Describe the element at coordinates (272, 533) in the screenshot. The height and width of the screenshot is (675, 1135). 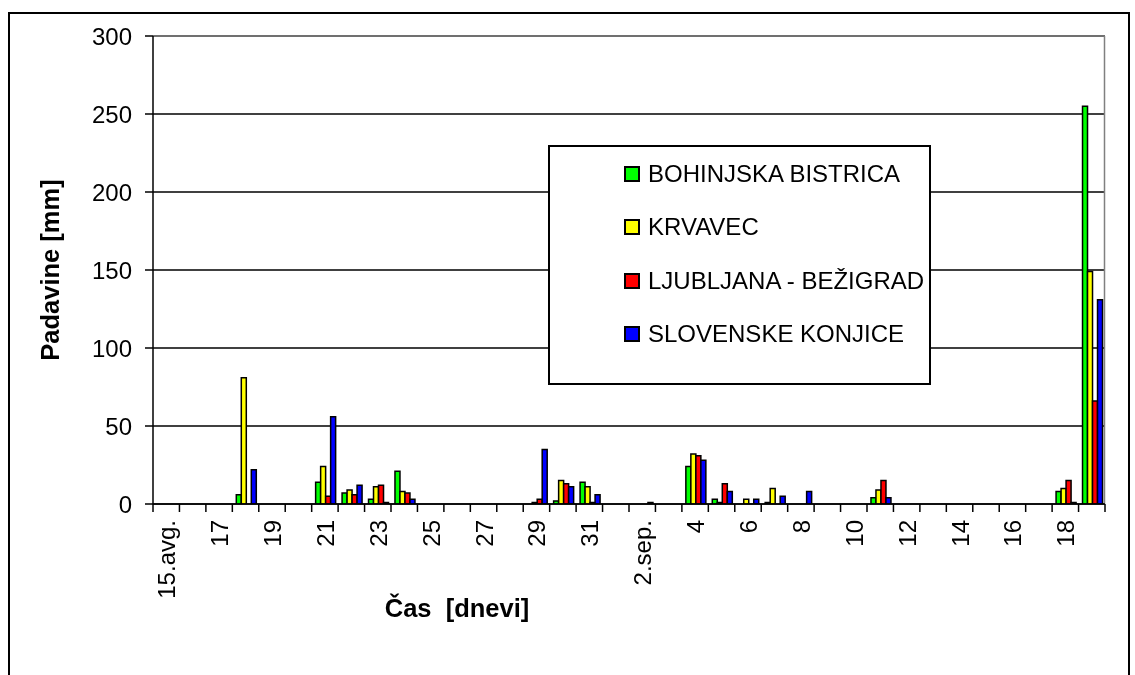
I see `x-tick-label: 19` at that location.